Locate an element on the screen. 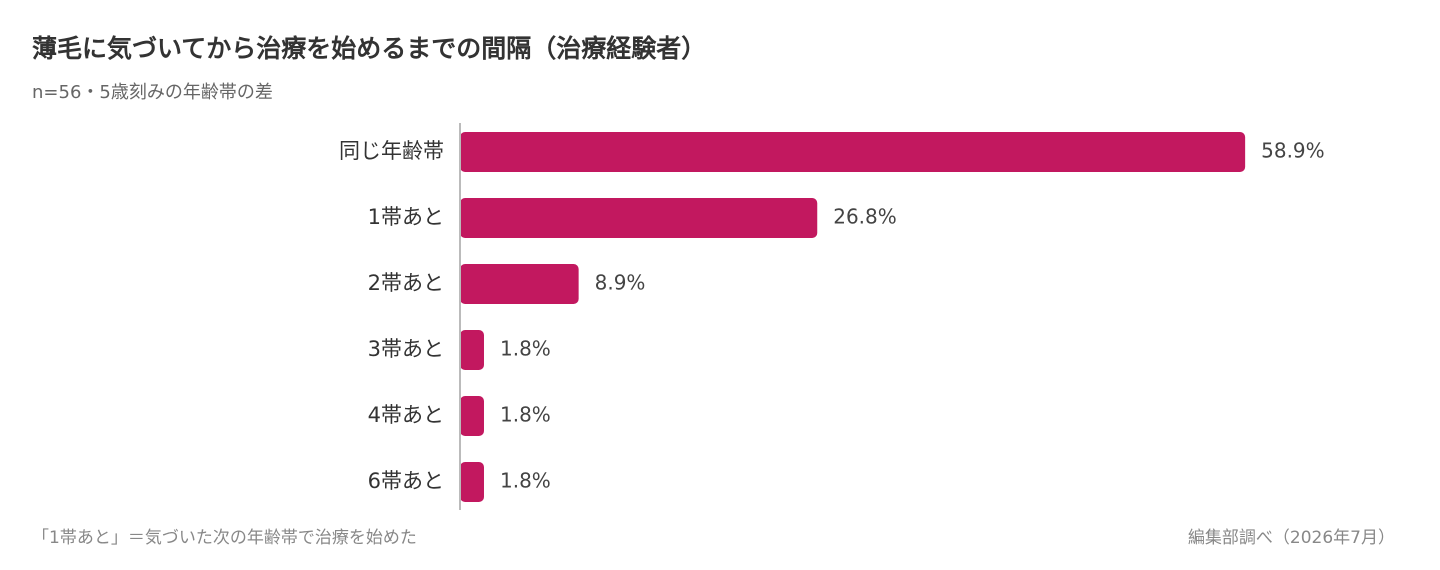 This screenshot has height=570, width=1440. value-label: 26.8% is located at coordinates (865, 217).